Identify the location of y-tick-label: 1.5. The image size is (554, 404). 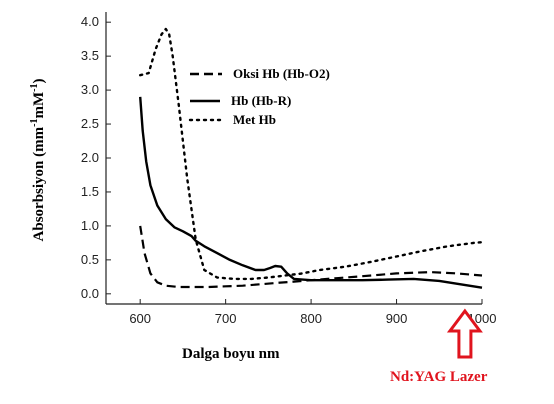
(90, 191).